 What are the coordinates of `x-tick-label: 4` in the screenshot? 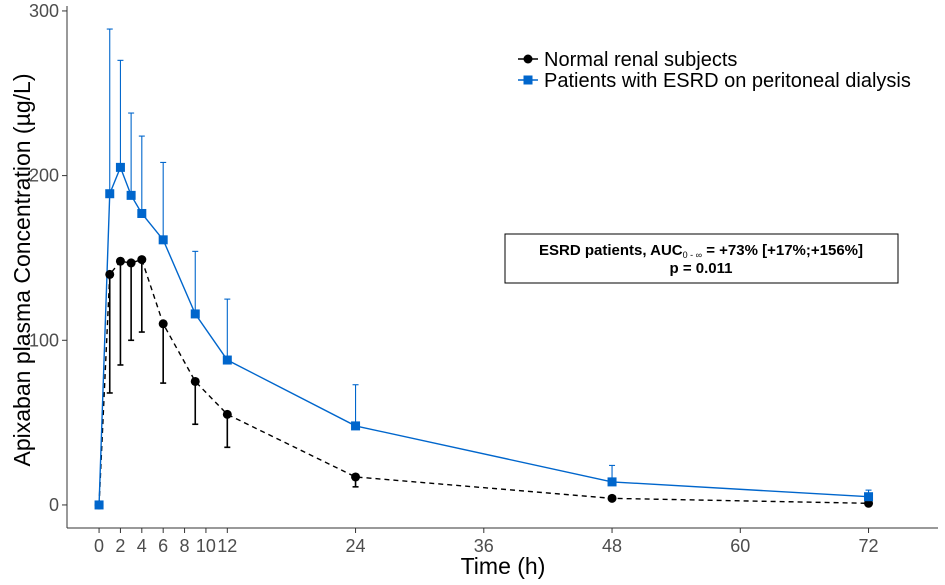 It's located at (142, 546).